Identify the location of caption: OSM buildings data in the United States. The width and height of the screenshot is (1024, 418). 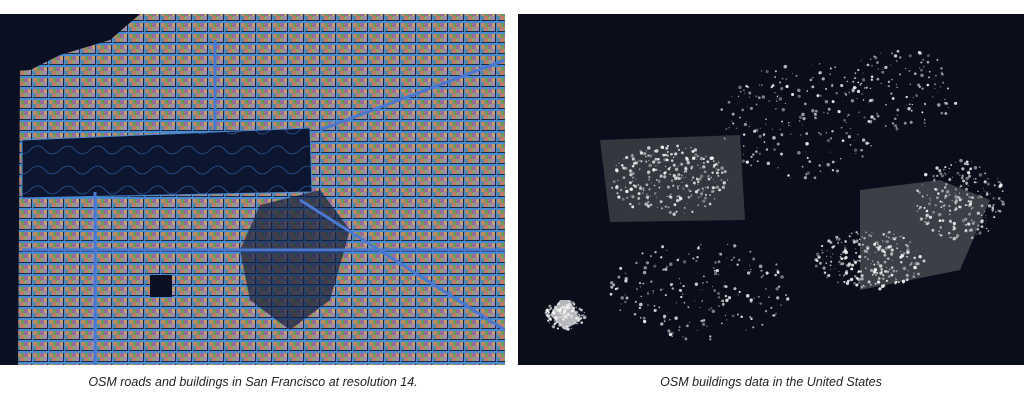
(771, 382).